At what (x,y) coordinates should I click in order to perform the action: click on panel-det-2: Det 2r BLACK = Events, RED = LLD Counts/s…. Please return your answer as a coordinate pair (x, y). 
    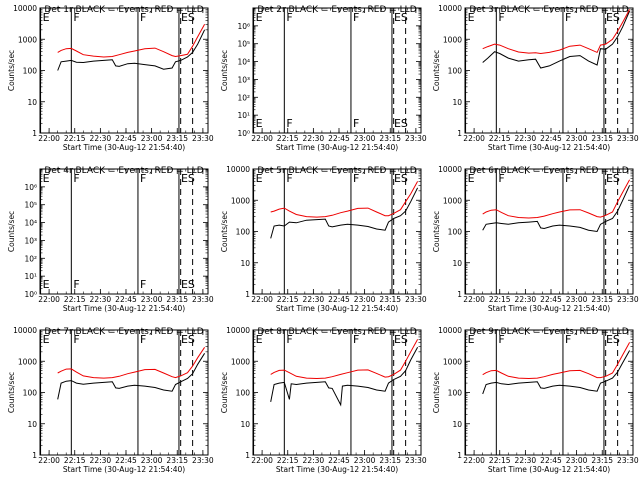
    Looking at the image, I should click on (323, 78).